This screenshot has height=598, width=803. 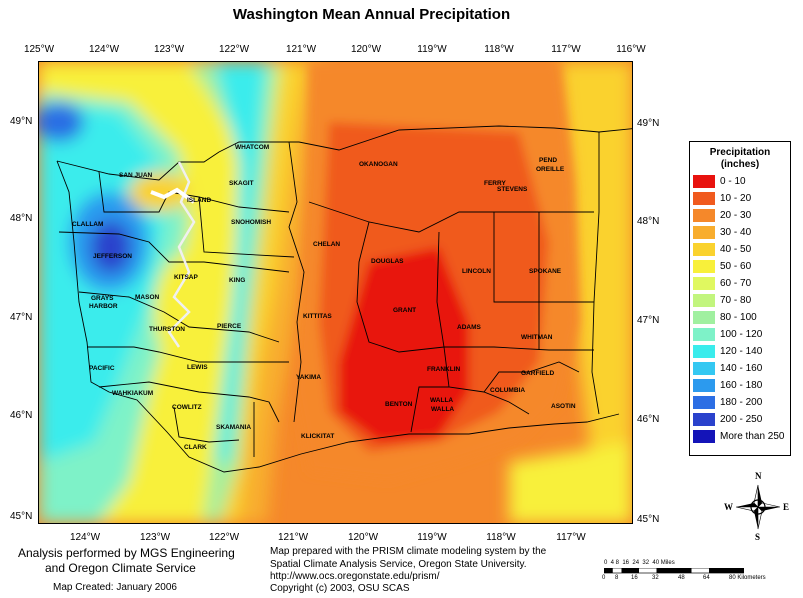 What do you see at coordinates (233, 427) in the screenshot?
I see `county-label: SKAMANIA` at bounding box center [233, 427].